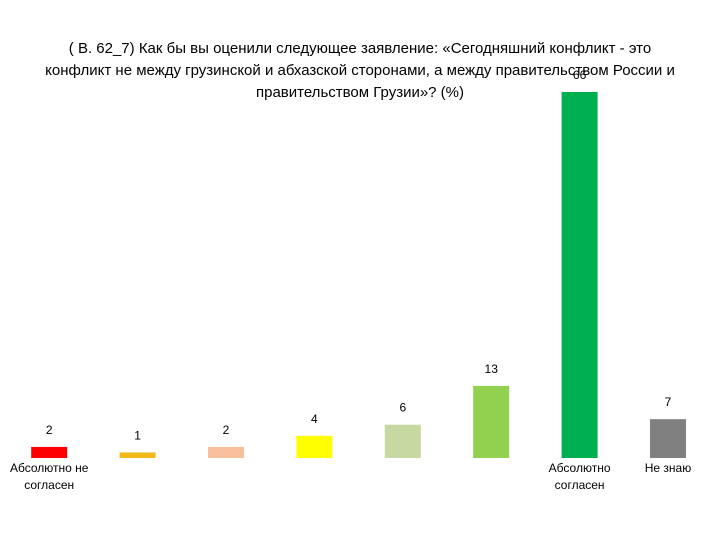  I want to click on category-label-7-line-2: согласен, so click(580, 485).